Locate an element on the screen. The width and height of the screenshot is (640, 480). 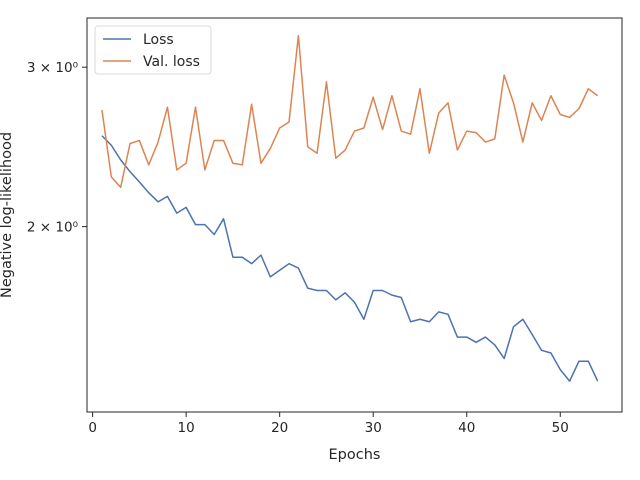
x-tick-label: 0 is located at coordinates (92, 428).